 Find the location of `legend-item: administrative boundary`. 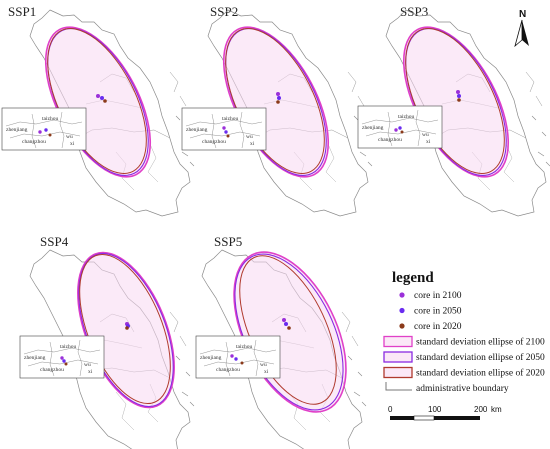

legend-item: administrative boundary is located at coordinates (447, 388).